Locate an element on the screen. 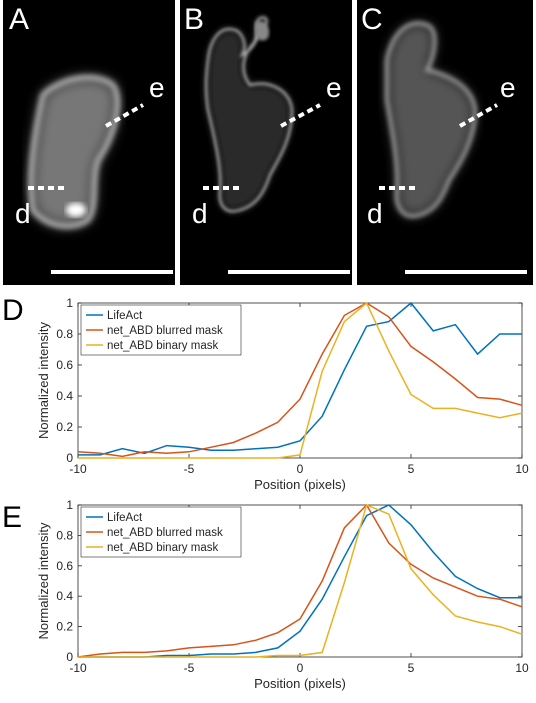 This screenshot has height=703, width=536. micrograph-c: C d e is located at coordinates (445, 142).